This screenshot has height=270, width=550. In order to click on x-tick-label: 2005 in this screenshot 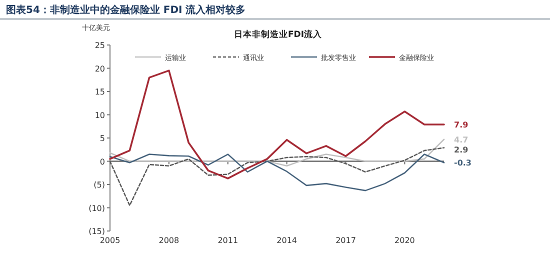, I will do `click(110, 240)`.